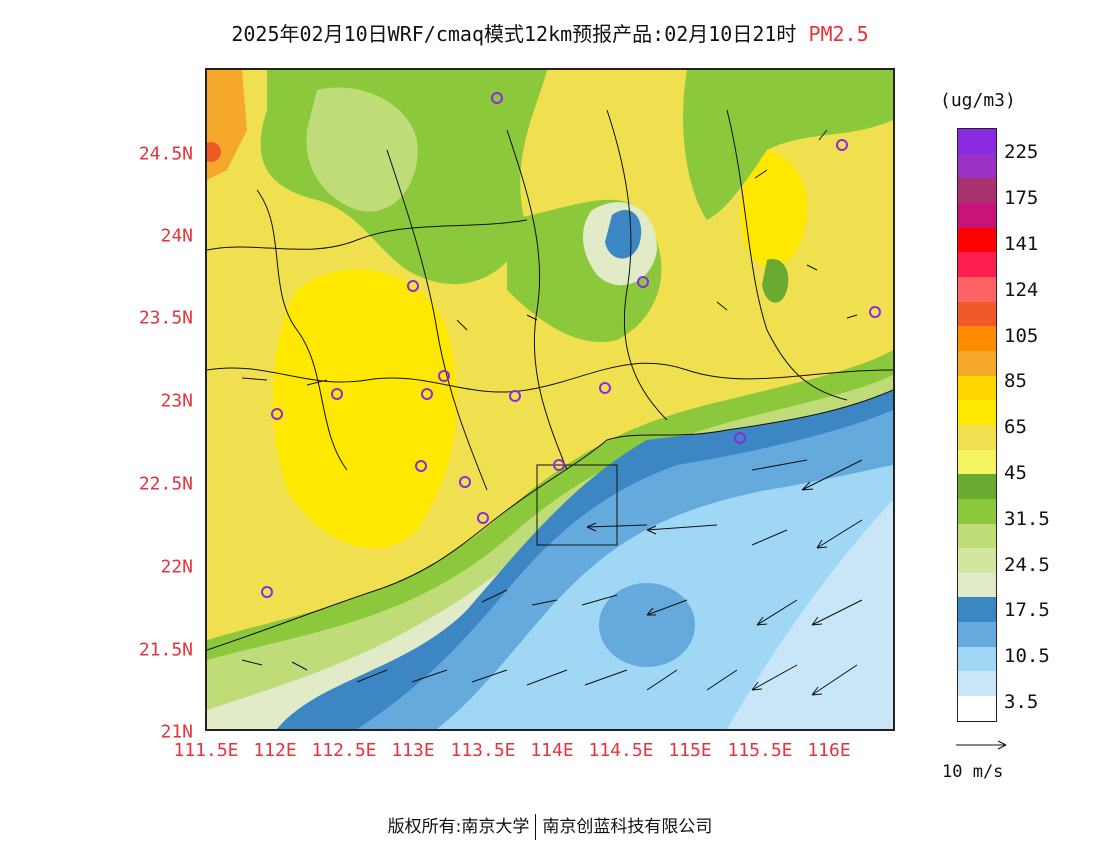  I want to click on copyright-footer: 版权所有:南京大学 南京创蓝科技有限公司, so click(550, 826).